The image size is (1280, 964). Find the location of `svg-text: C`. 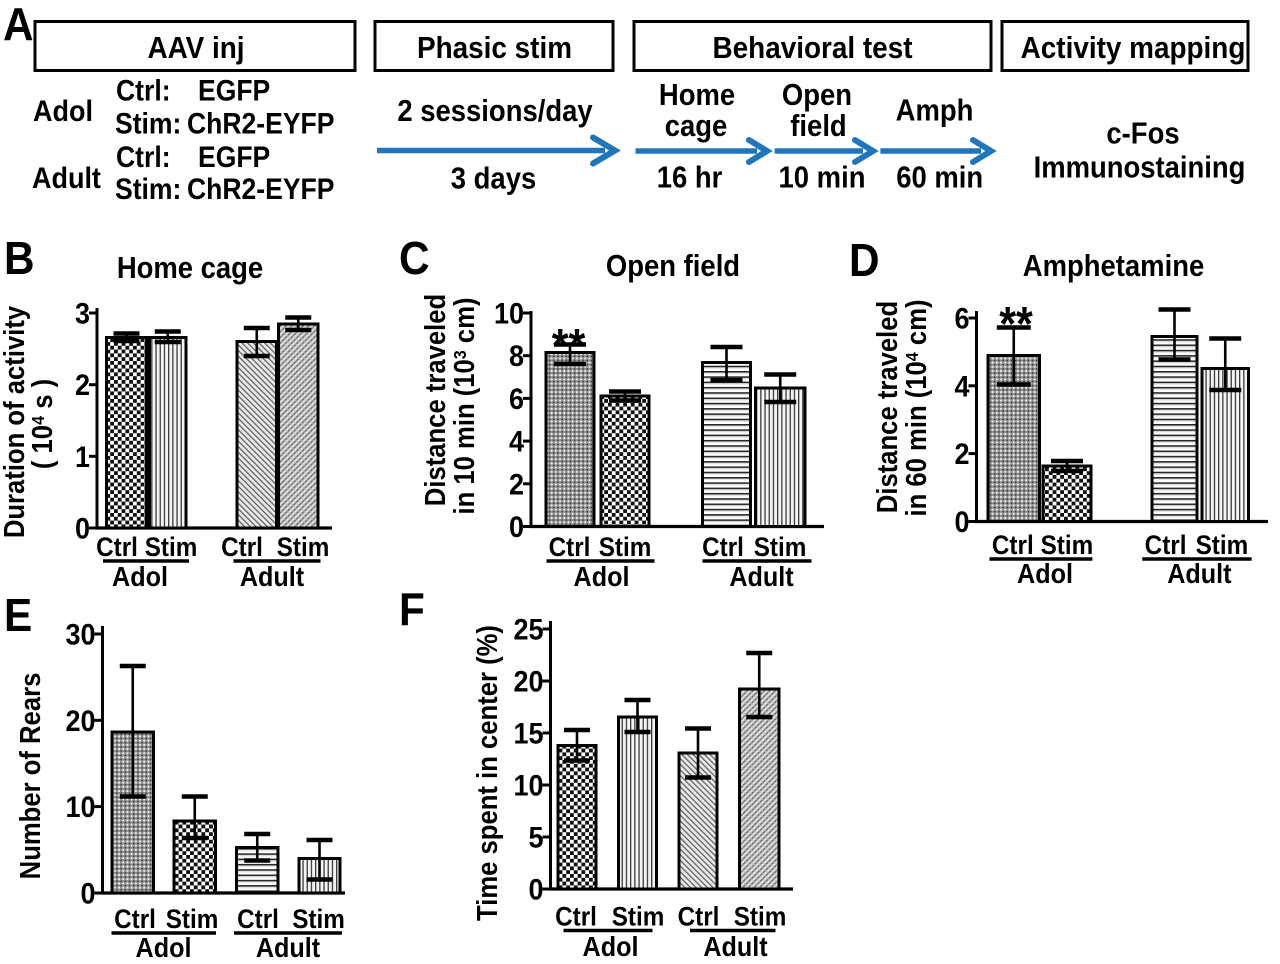

svg-text: C is located at coordinates (414, 258).